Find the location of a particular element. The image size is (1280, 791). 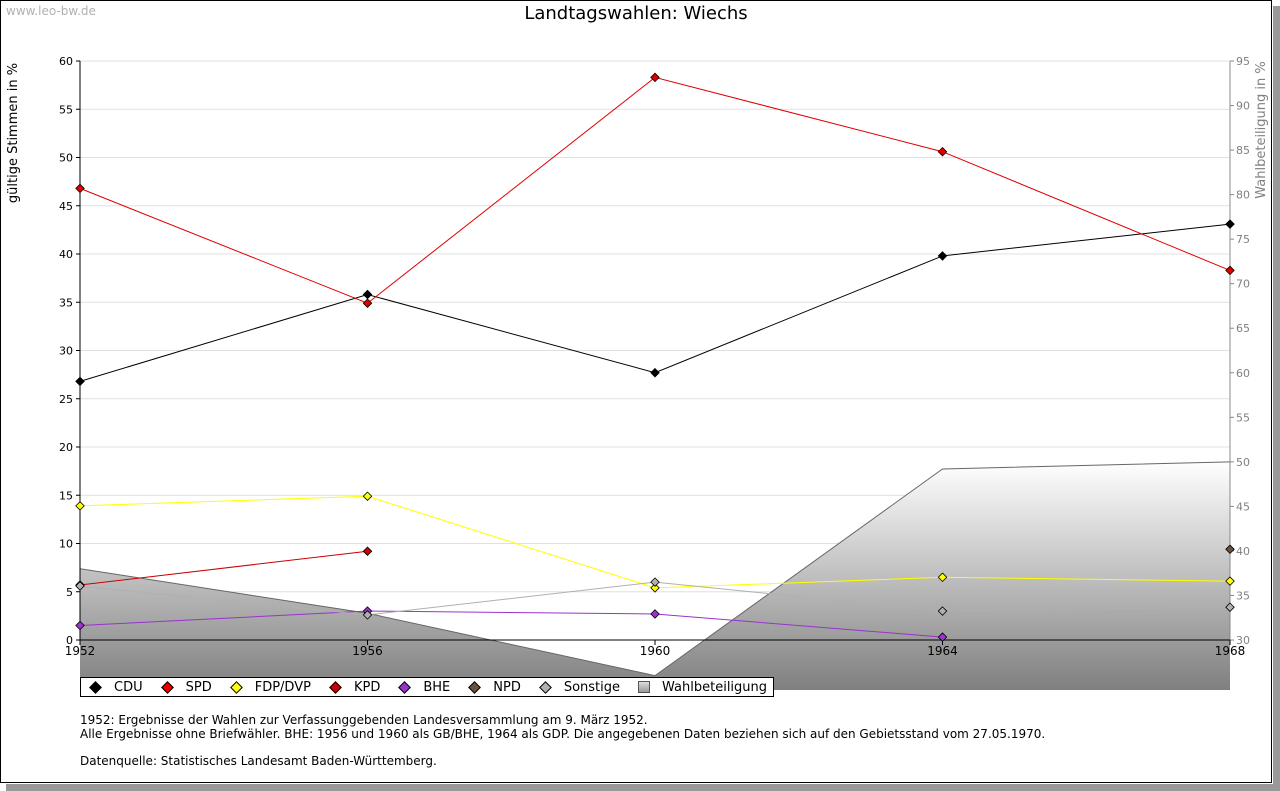

y-left-tick-label: 50 is located at coordinates (66, 158).